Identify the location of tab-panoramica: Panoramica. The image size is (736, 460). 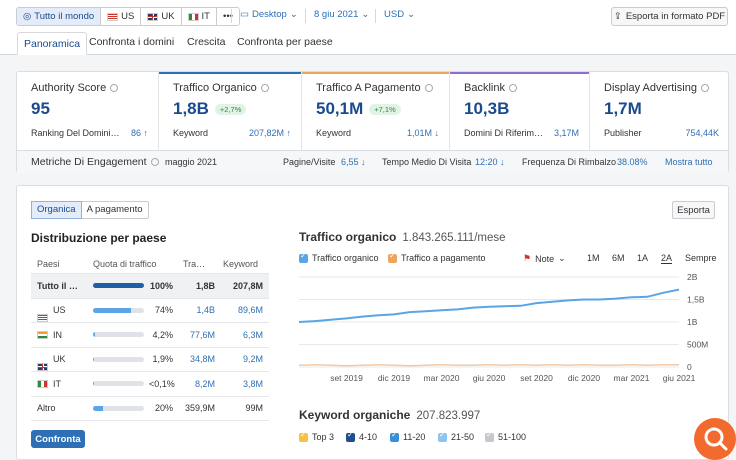
(52, 43).